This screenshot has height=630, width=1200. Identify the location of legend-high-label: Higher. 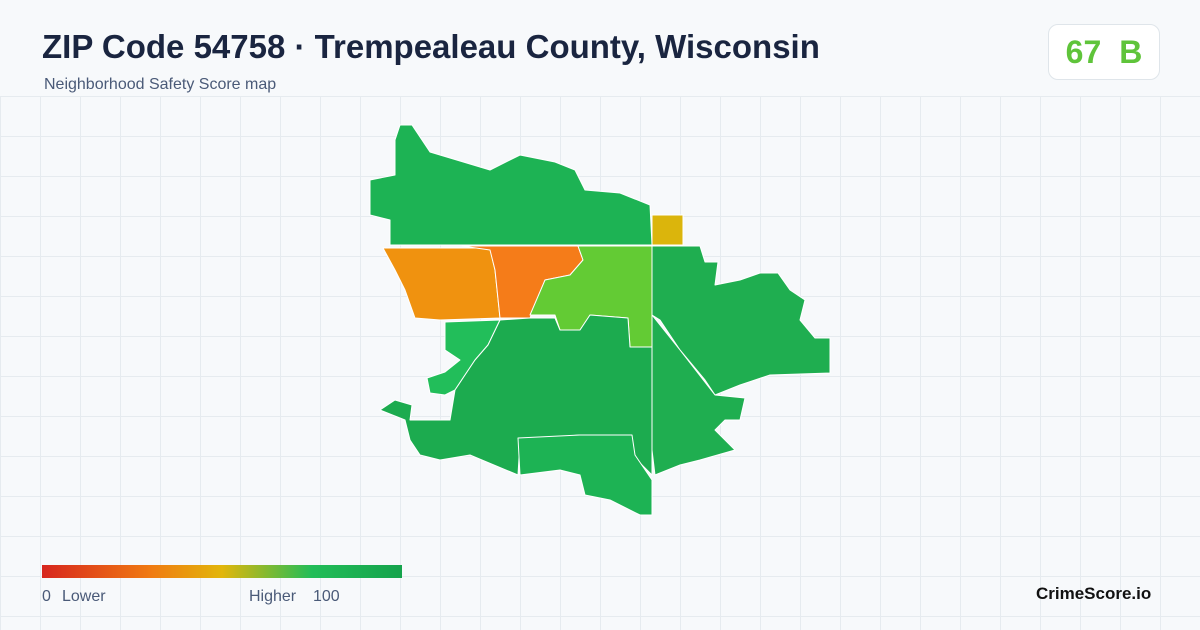
(273, 596).